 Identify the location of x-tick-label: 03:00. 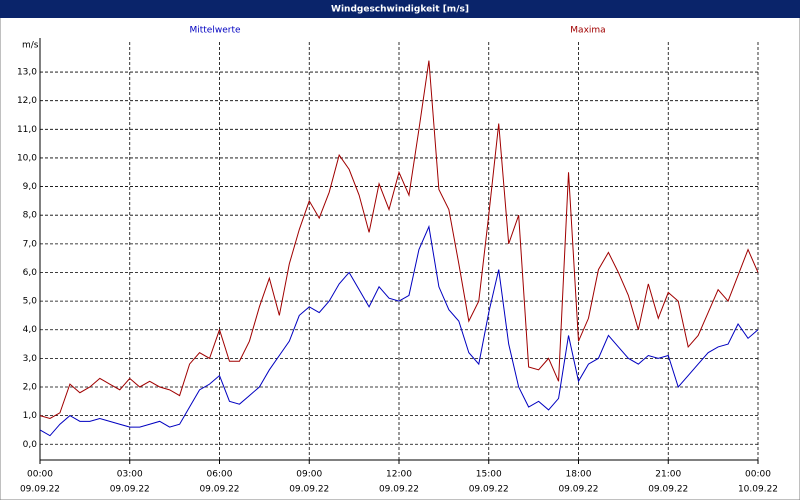
(130, 475).